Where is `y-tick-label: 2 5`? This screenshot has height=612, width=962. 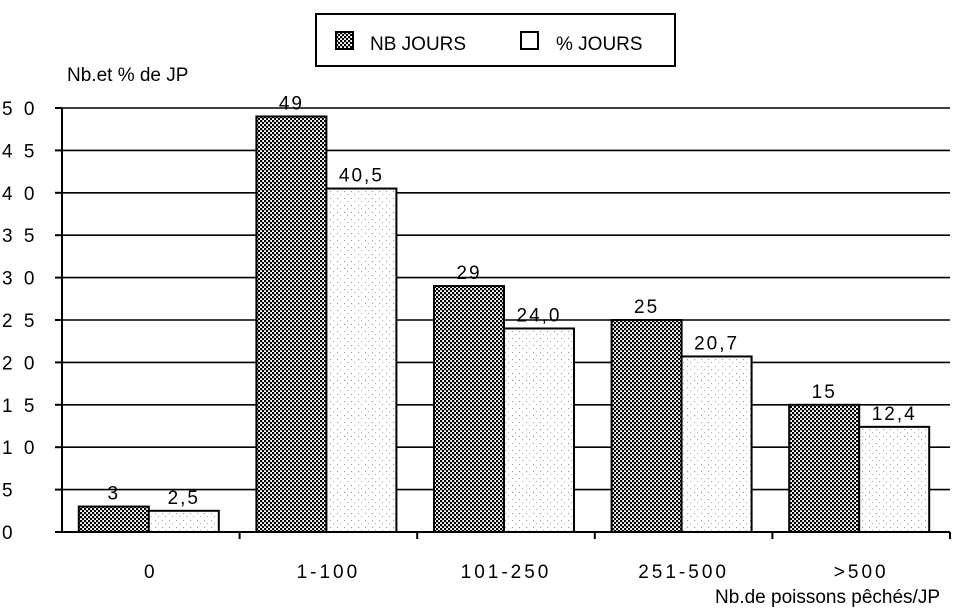
y-tick-label: 2 5 is located at coordinates (19, 321).